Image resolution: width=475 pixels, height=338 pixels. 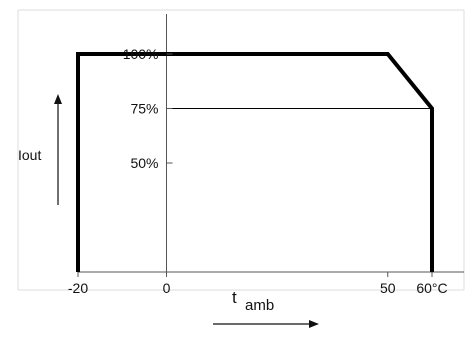 What do you see at coordinates (141, 54) in the screenshot?
I see `y-tick-label: 100%` at bounding box center [141, 54].